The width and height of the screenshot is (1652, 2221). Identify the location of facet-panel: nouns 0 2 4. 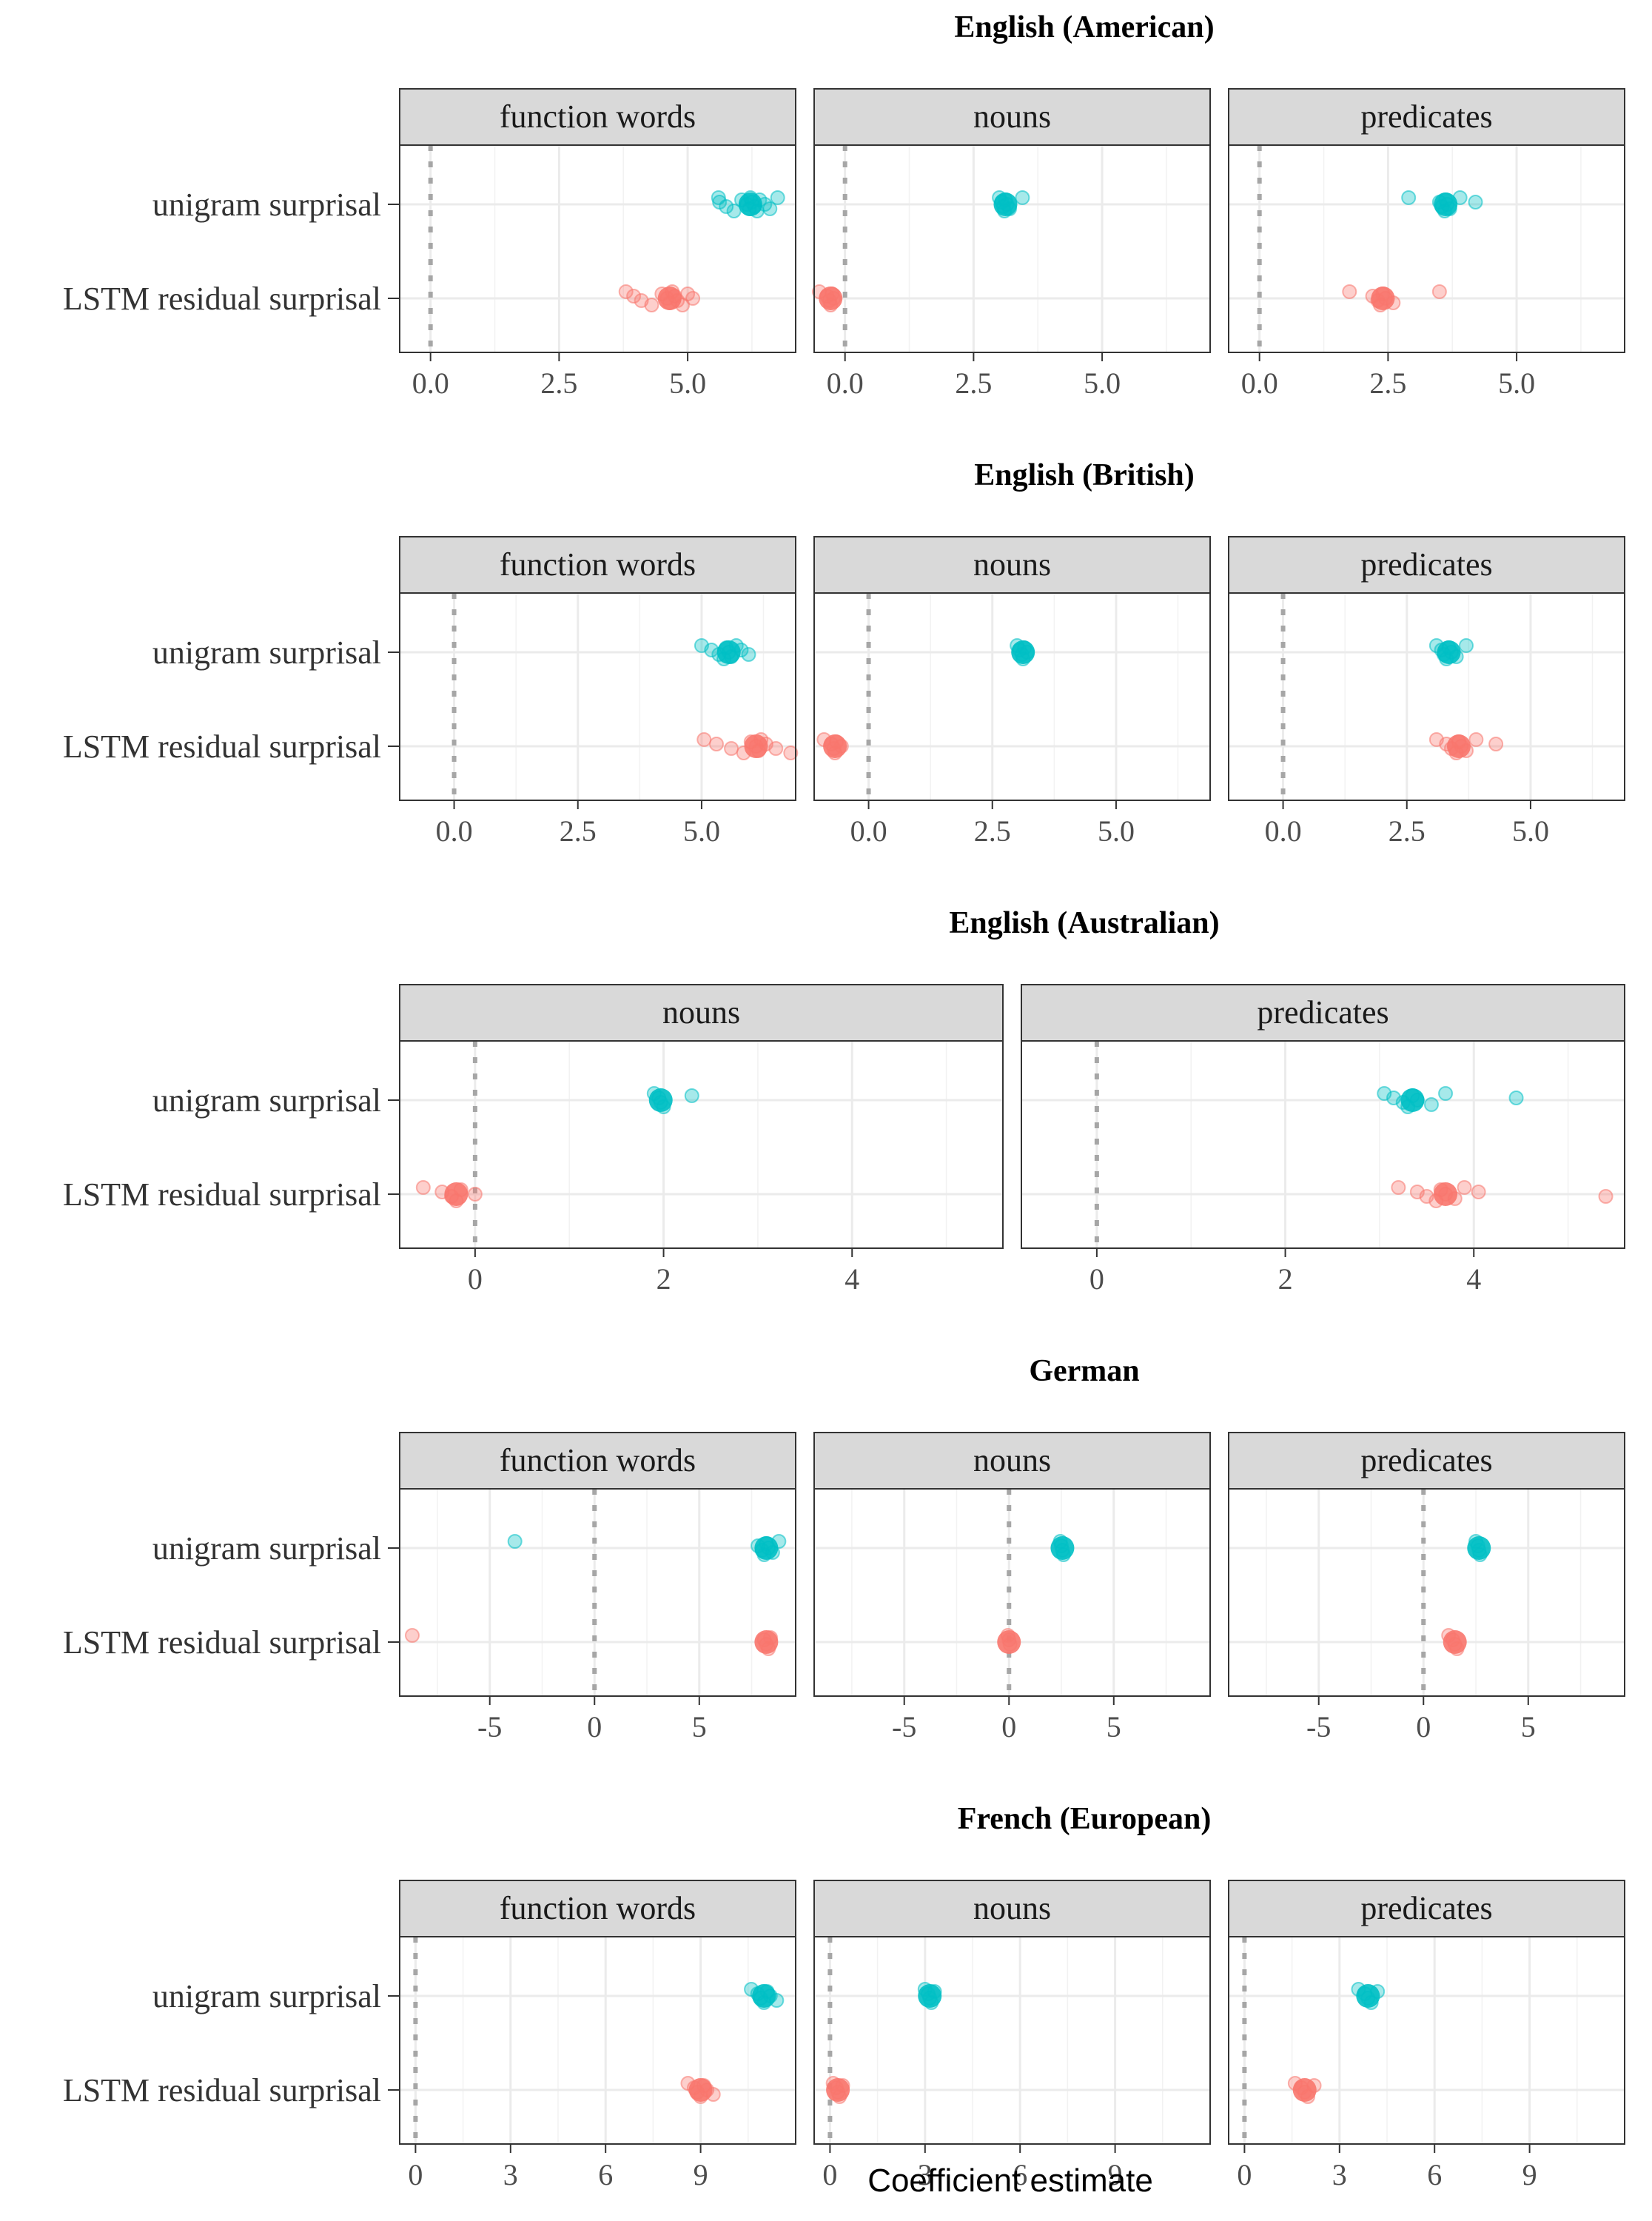
(701, 1140).